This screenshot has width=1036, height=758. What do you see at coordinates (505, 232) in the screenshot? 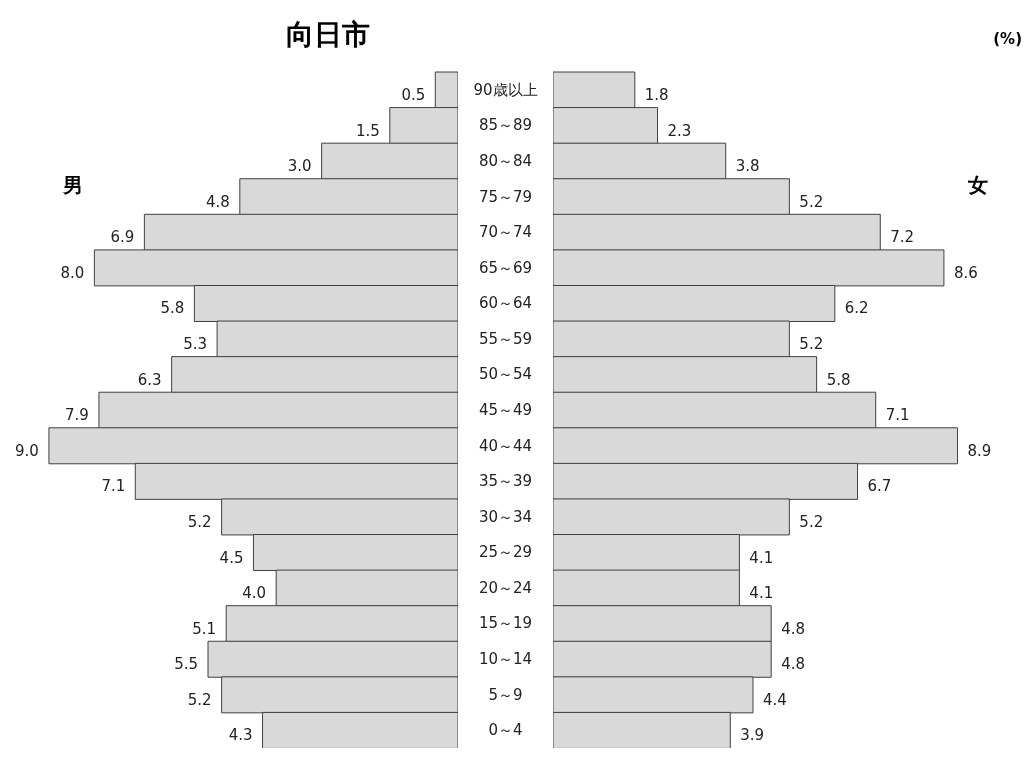
I see `y-tick-label: 70～74` at bounding box center [505, 232].